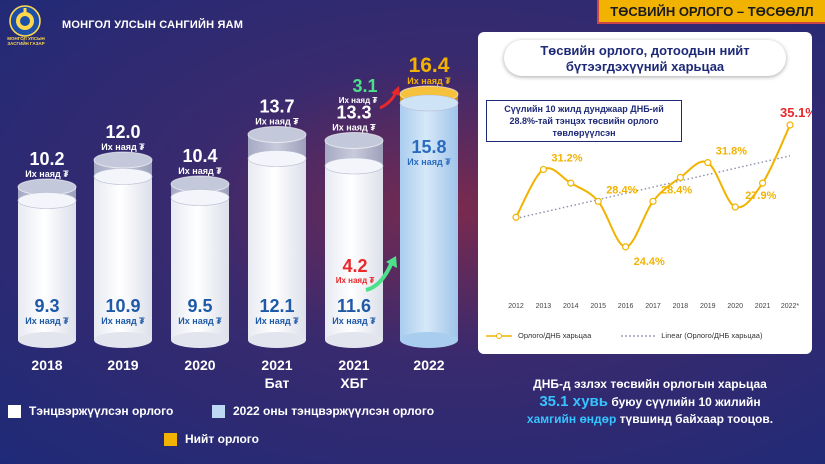 The image size is (825, 464). I want to click on balanced-value-label: 12.1, so click(276, 306).